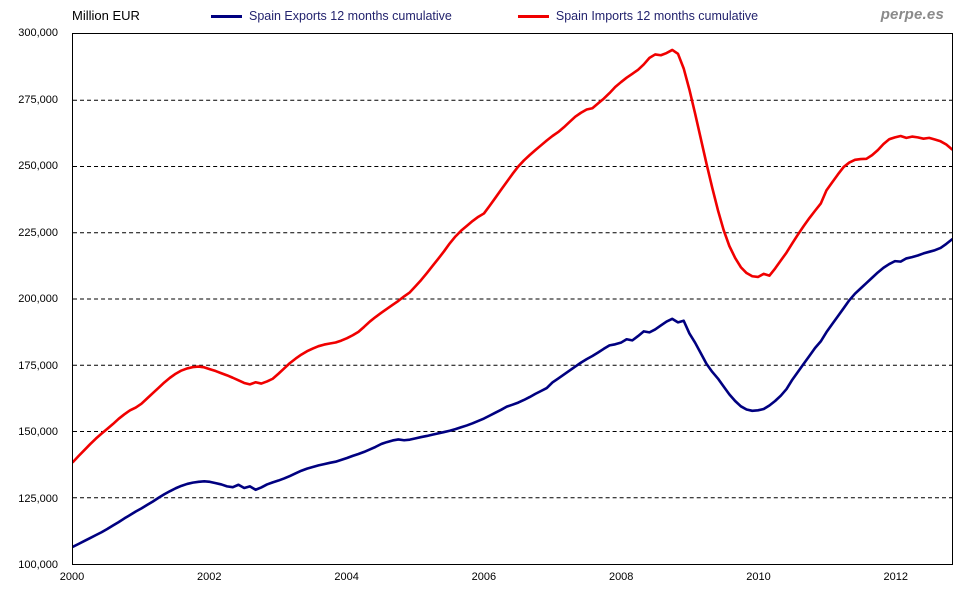 The height and width of the screenshot is (600, 980). Describe the element at coordinates (350, 16) in the screenshot. I see `legend-label-exports: Spain Exports 12 months cumulative` at that location.